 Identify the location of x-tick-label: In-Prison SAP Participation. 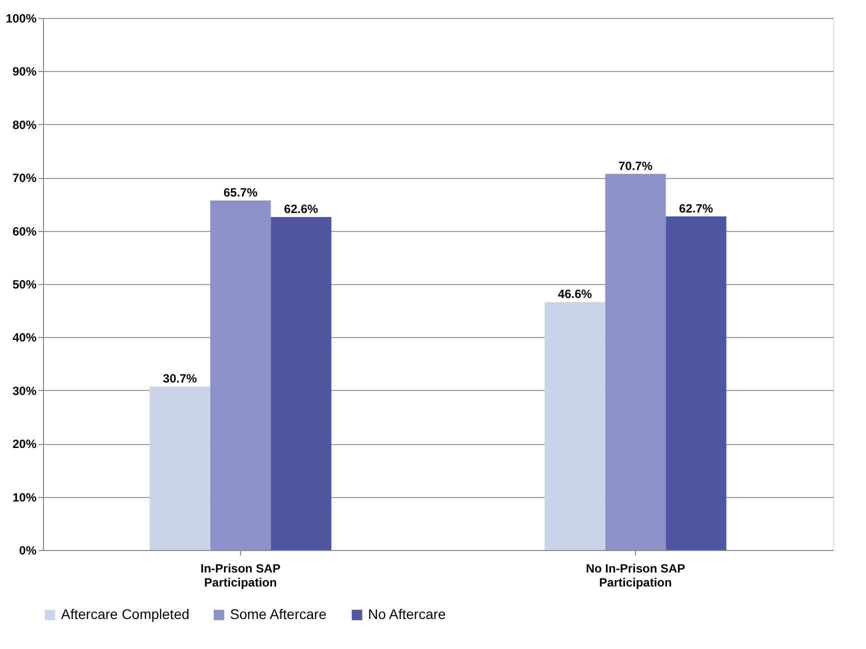
(240, 576).